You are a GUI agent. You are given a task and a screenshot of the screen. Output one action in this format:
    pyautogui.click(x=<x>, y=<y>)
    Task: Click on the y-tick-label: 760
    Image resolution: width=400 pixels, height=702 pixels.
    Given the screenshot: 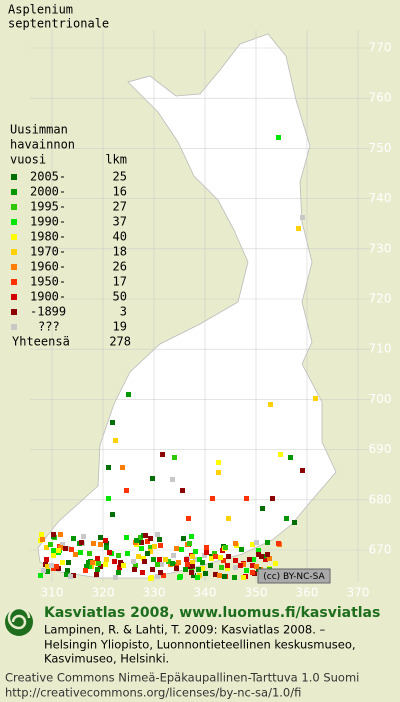 What is the action you would take?
    pyautogui.click(x=380, y=98)
    